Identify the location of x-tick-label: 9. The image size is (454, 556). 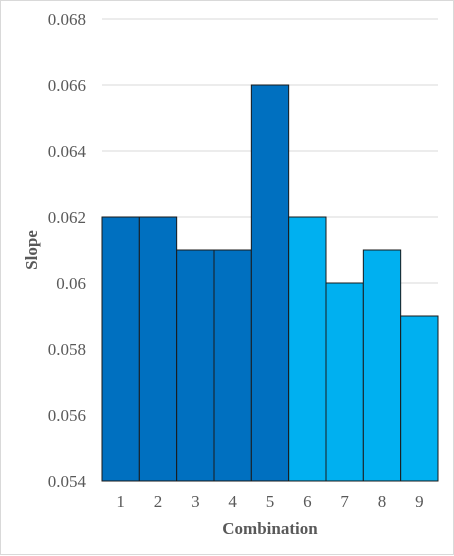
(419, 501).